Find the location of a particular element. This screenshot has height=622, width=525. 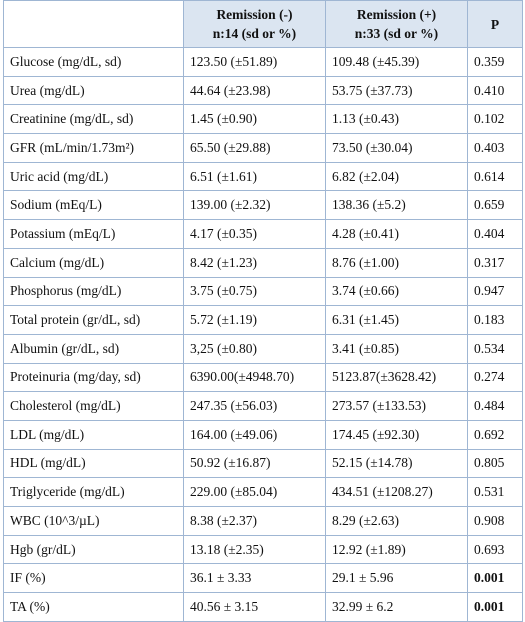

row-label: TA (%) is located at coordinates (93, 607).